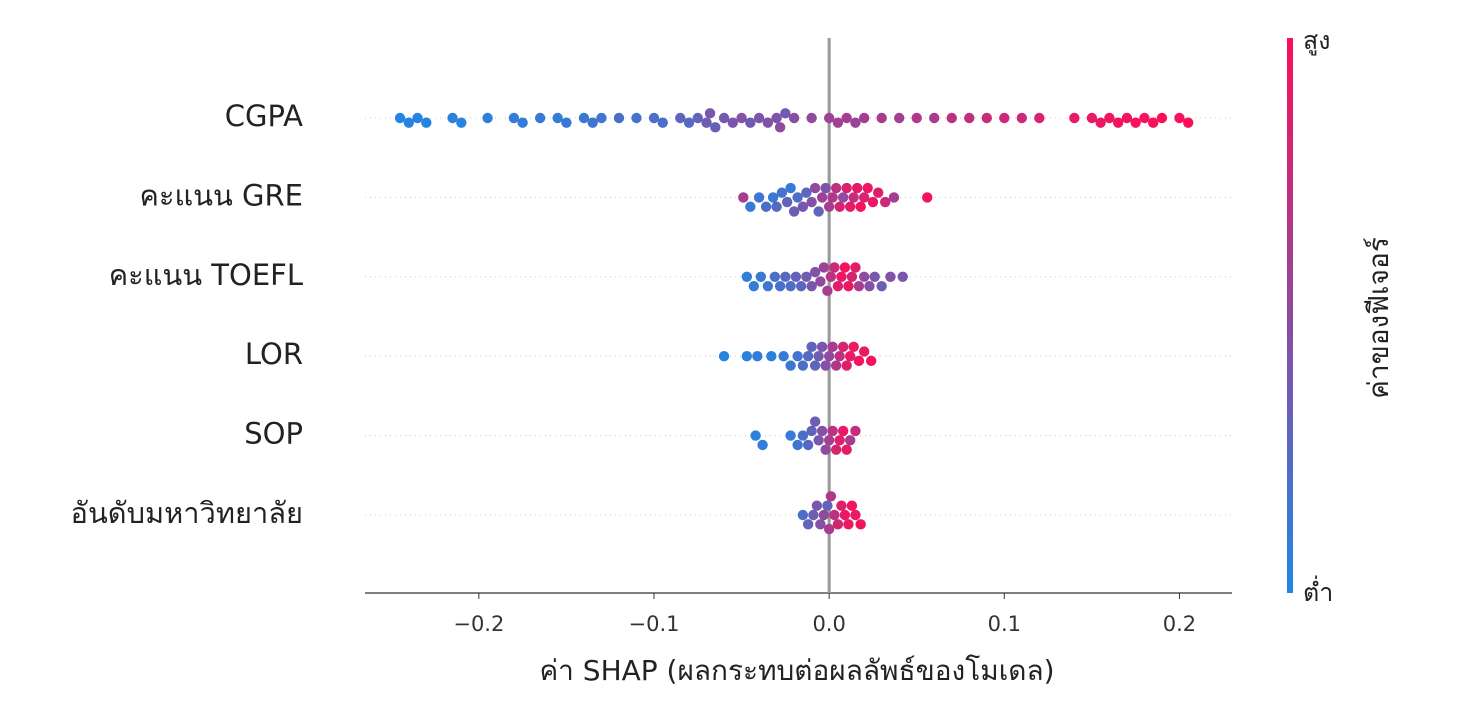  I want to click on row-label: อันดับมหาวิทยาลัย, so click(187, 513).